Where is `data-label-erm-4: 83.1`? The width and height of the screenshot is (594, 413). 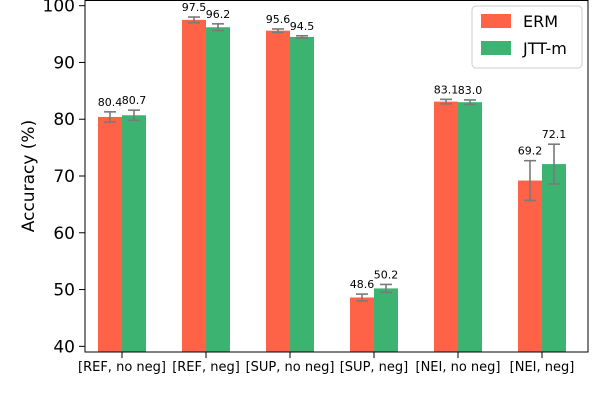
data-label-erm-4: 83.1 is located at coordinates (446, 89).